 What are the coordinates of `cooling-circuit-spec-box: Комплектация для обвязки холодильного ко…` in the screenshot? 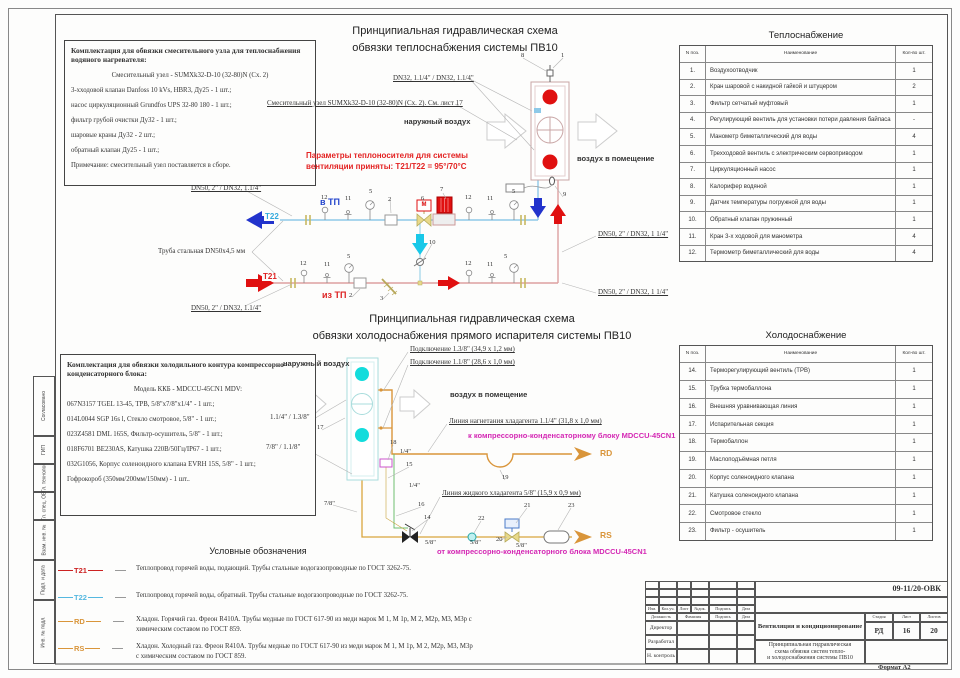 It's located at (188, 435).